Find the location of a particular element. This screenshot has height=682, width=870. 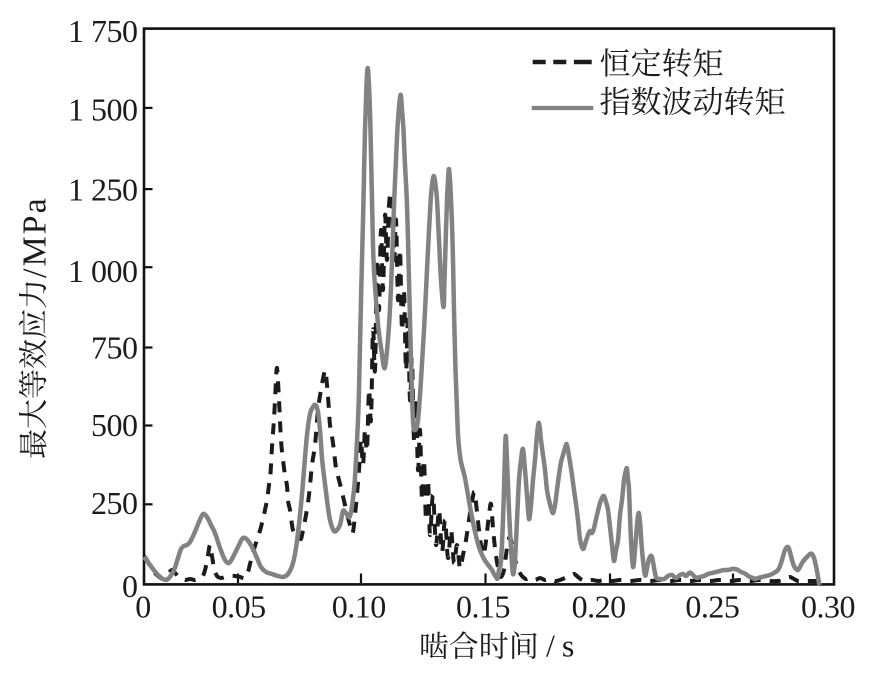

svg-text: 1 500 is located at coordinates (103, 110).